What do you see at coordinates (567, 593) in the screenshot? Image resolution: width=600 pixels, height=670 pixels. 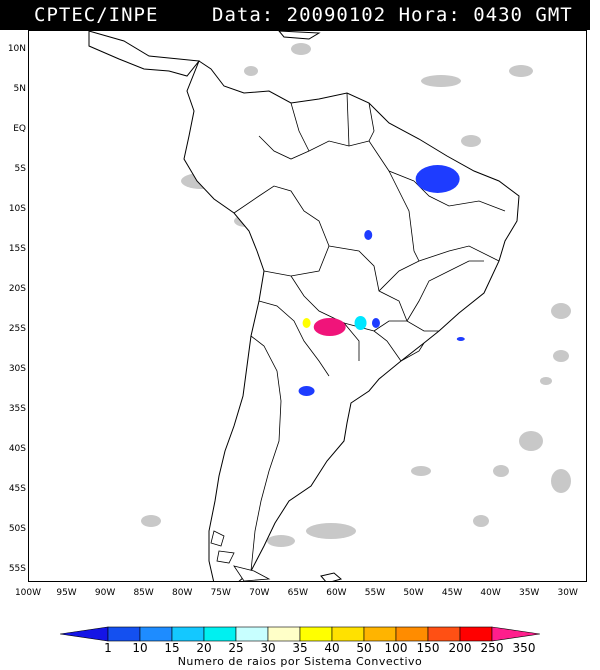 I see `lon-label: 30W` at bounding box center [567, 593].